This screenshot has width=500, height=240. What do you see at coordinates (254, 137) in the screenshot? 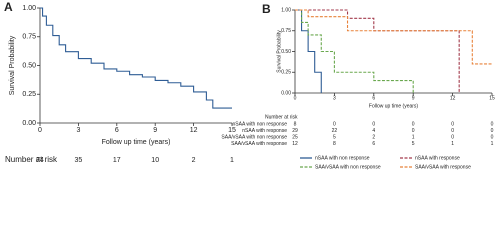
I see `risk-row-name: SAA/vSAA with non response` at bounding box center [254, 137].